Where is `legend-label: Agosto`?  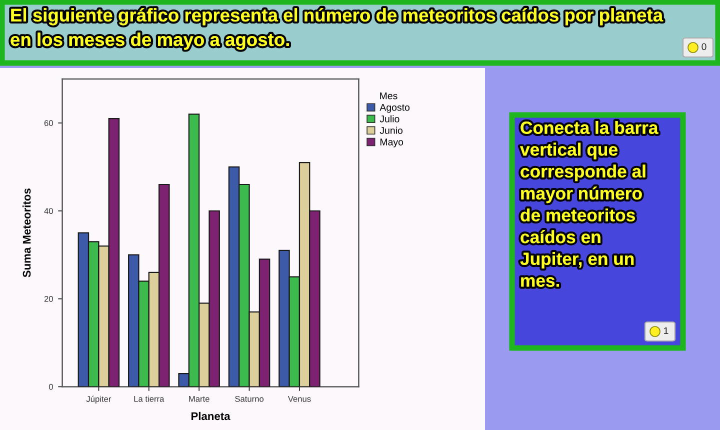
legend-label: Agosto is located at coordinates (395, 108).